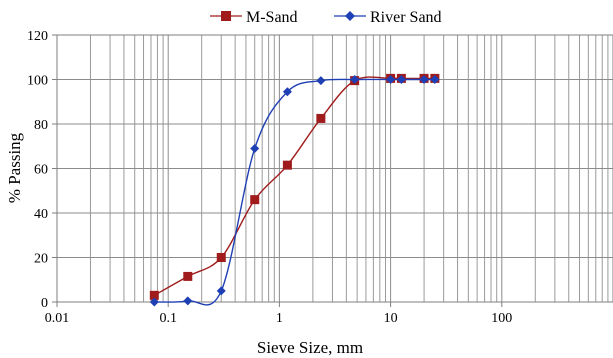 This screenshot has height=358, width=613. I want to click on legend-label-m-sand: M-Sand, so click(272, 17).